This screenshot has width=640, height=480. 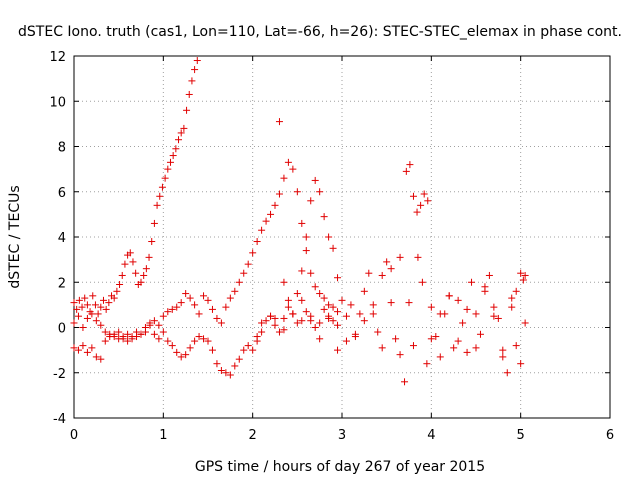 I want to click on y-tick-label: 8, so click(x=62, y=148).